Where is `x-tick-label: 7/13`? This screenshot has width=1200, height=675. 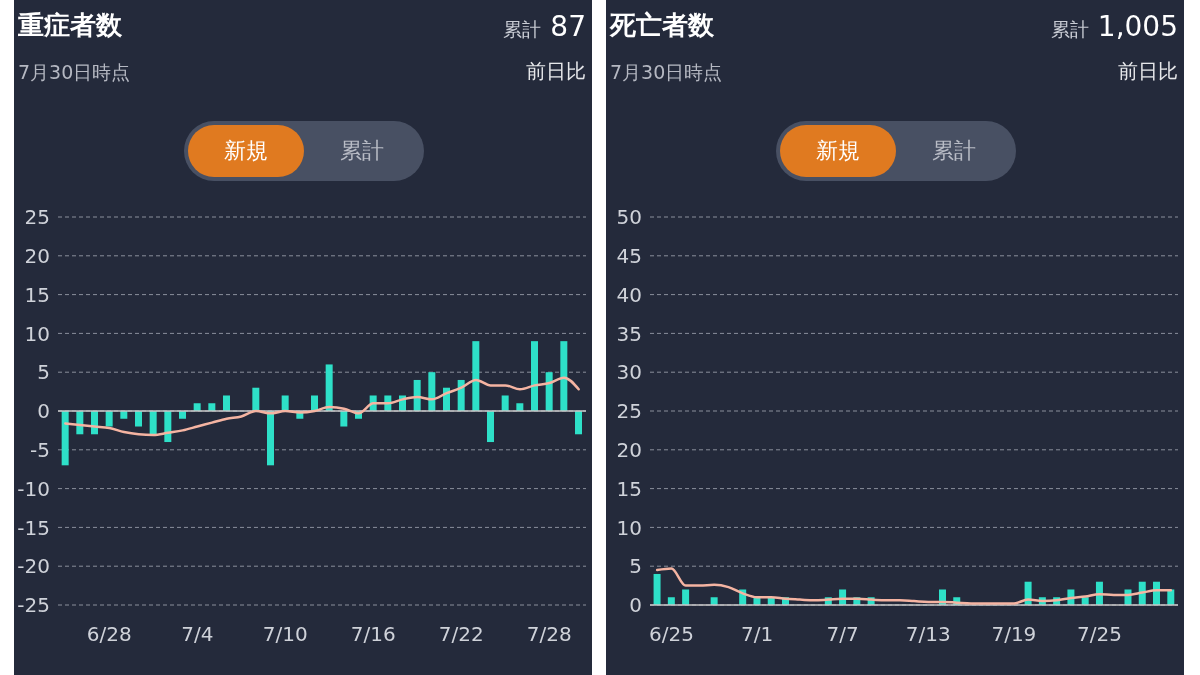
x-tick-label: 7/13 is located at coordinates (928, 634).